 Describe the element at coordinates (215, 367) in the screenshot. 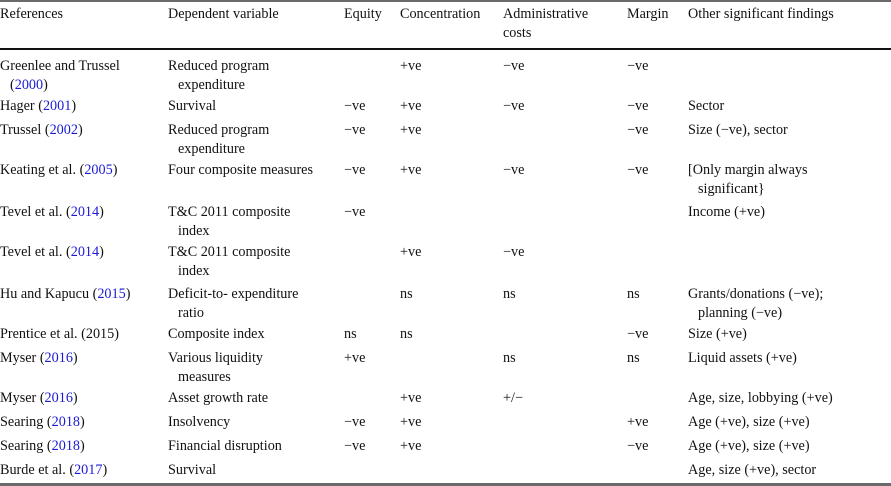

I see `dependent-variable-cell: Various liquidity measures` at that location.